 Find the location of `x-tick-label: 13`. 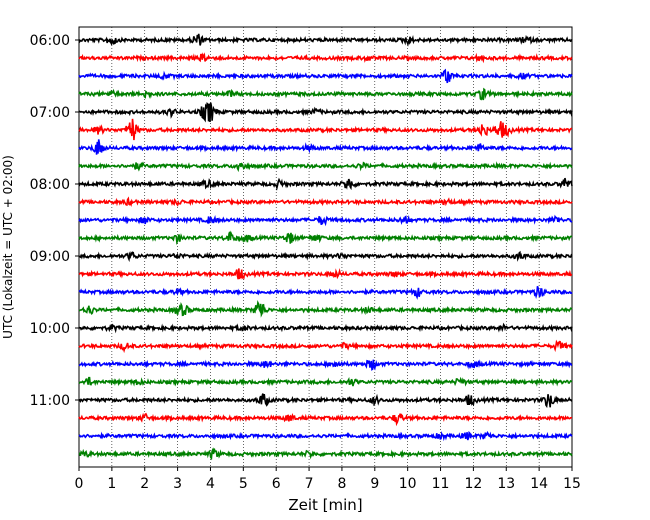

x-tick-label: 13 is located at coordinates (506, 484).